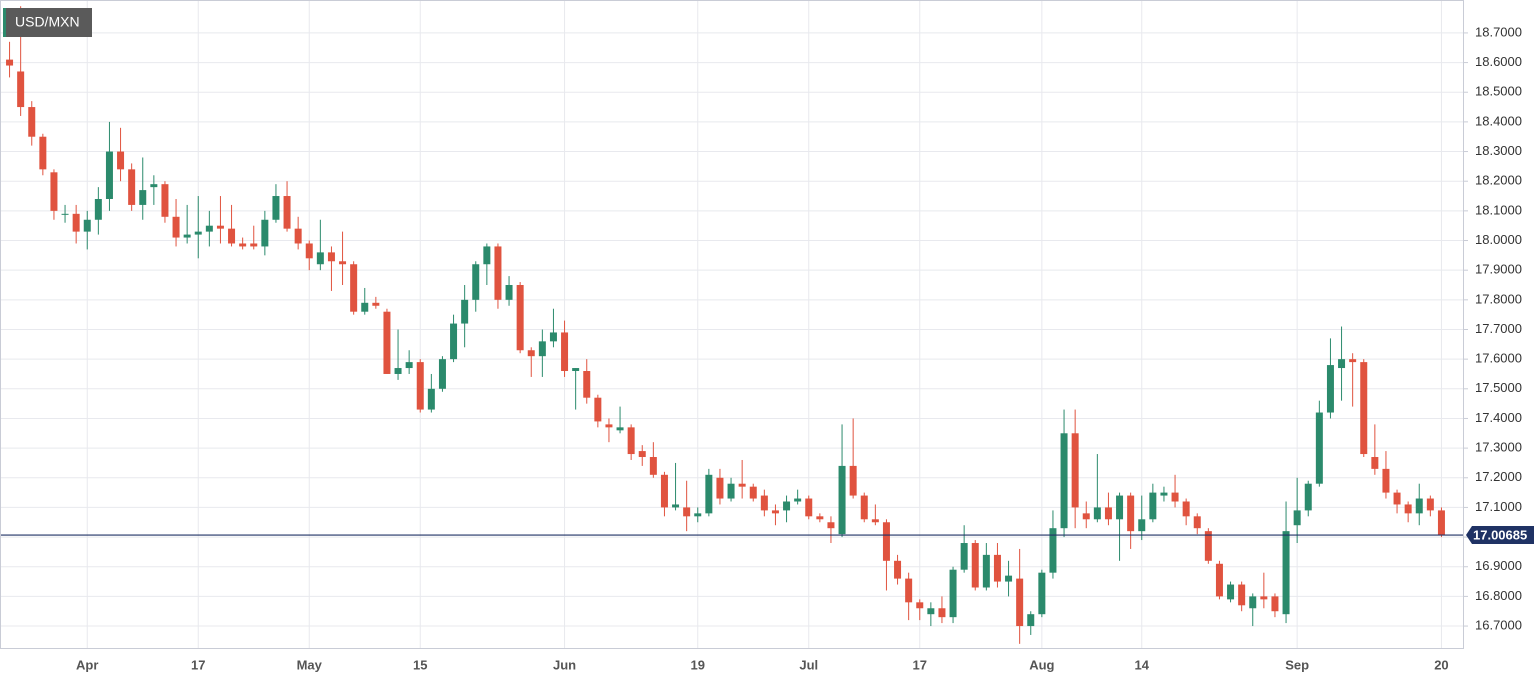 This screenshot has width=1536, height=682. Describe the element at coordinates (4, 22) in the screenshot. I see `title-stripe` at that location.